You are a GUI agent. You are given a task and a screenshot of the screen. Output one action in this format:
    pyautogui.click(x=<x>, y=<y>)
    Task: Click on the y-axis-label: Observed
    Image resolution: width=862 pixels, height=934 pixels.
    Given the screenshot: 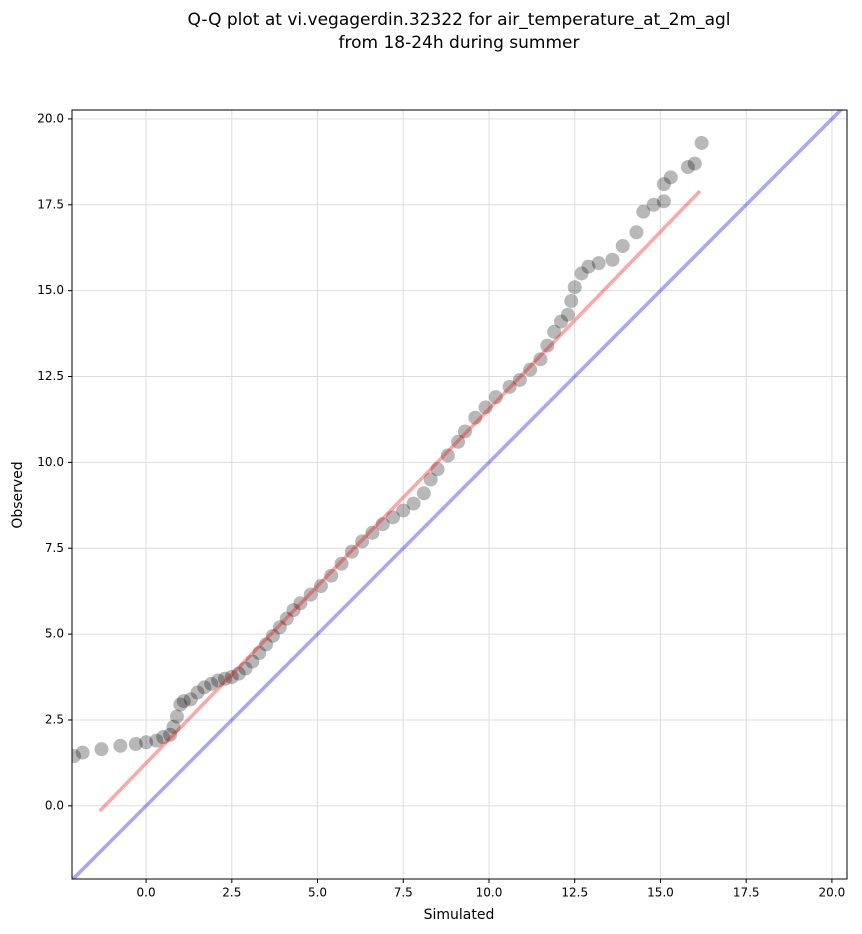 What is the action you would take?
    pyautogui.click(x=18, y=494)
    